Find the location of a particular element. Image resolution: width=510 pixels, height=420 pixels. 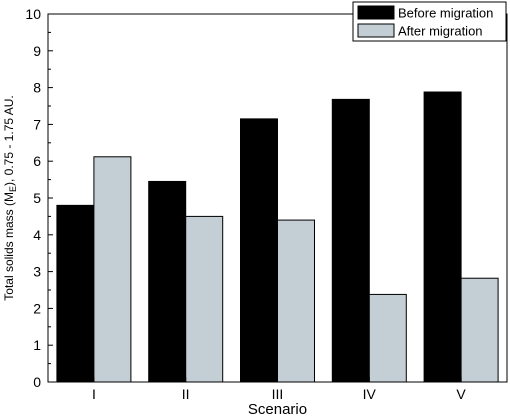

y-tick-label-7: 7 is located at coordinates (37, 124).